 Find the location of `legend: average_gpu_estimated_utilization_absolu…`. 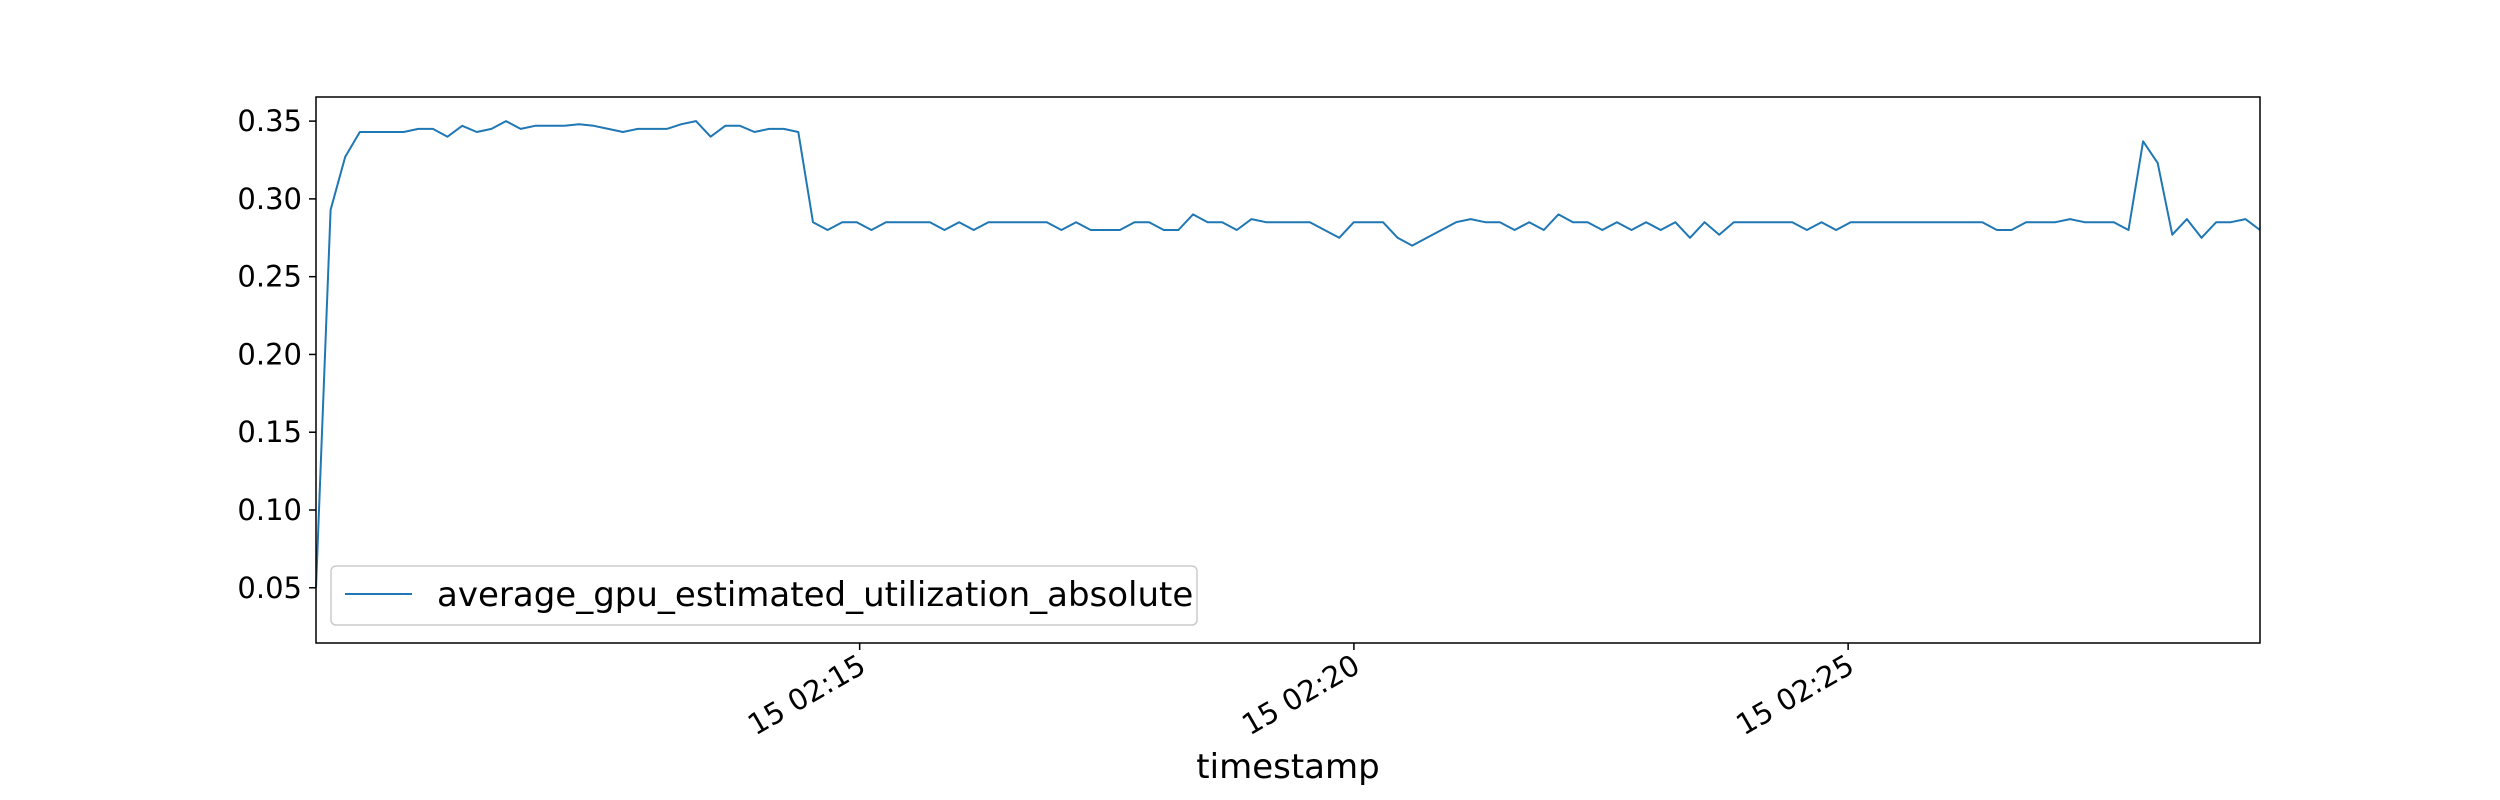

legend: average_gpu_estimated_utilization_absolu… is located at coordinates (764, 595).